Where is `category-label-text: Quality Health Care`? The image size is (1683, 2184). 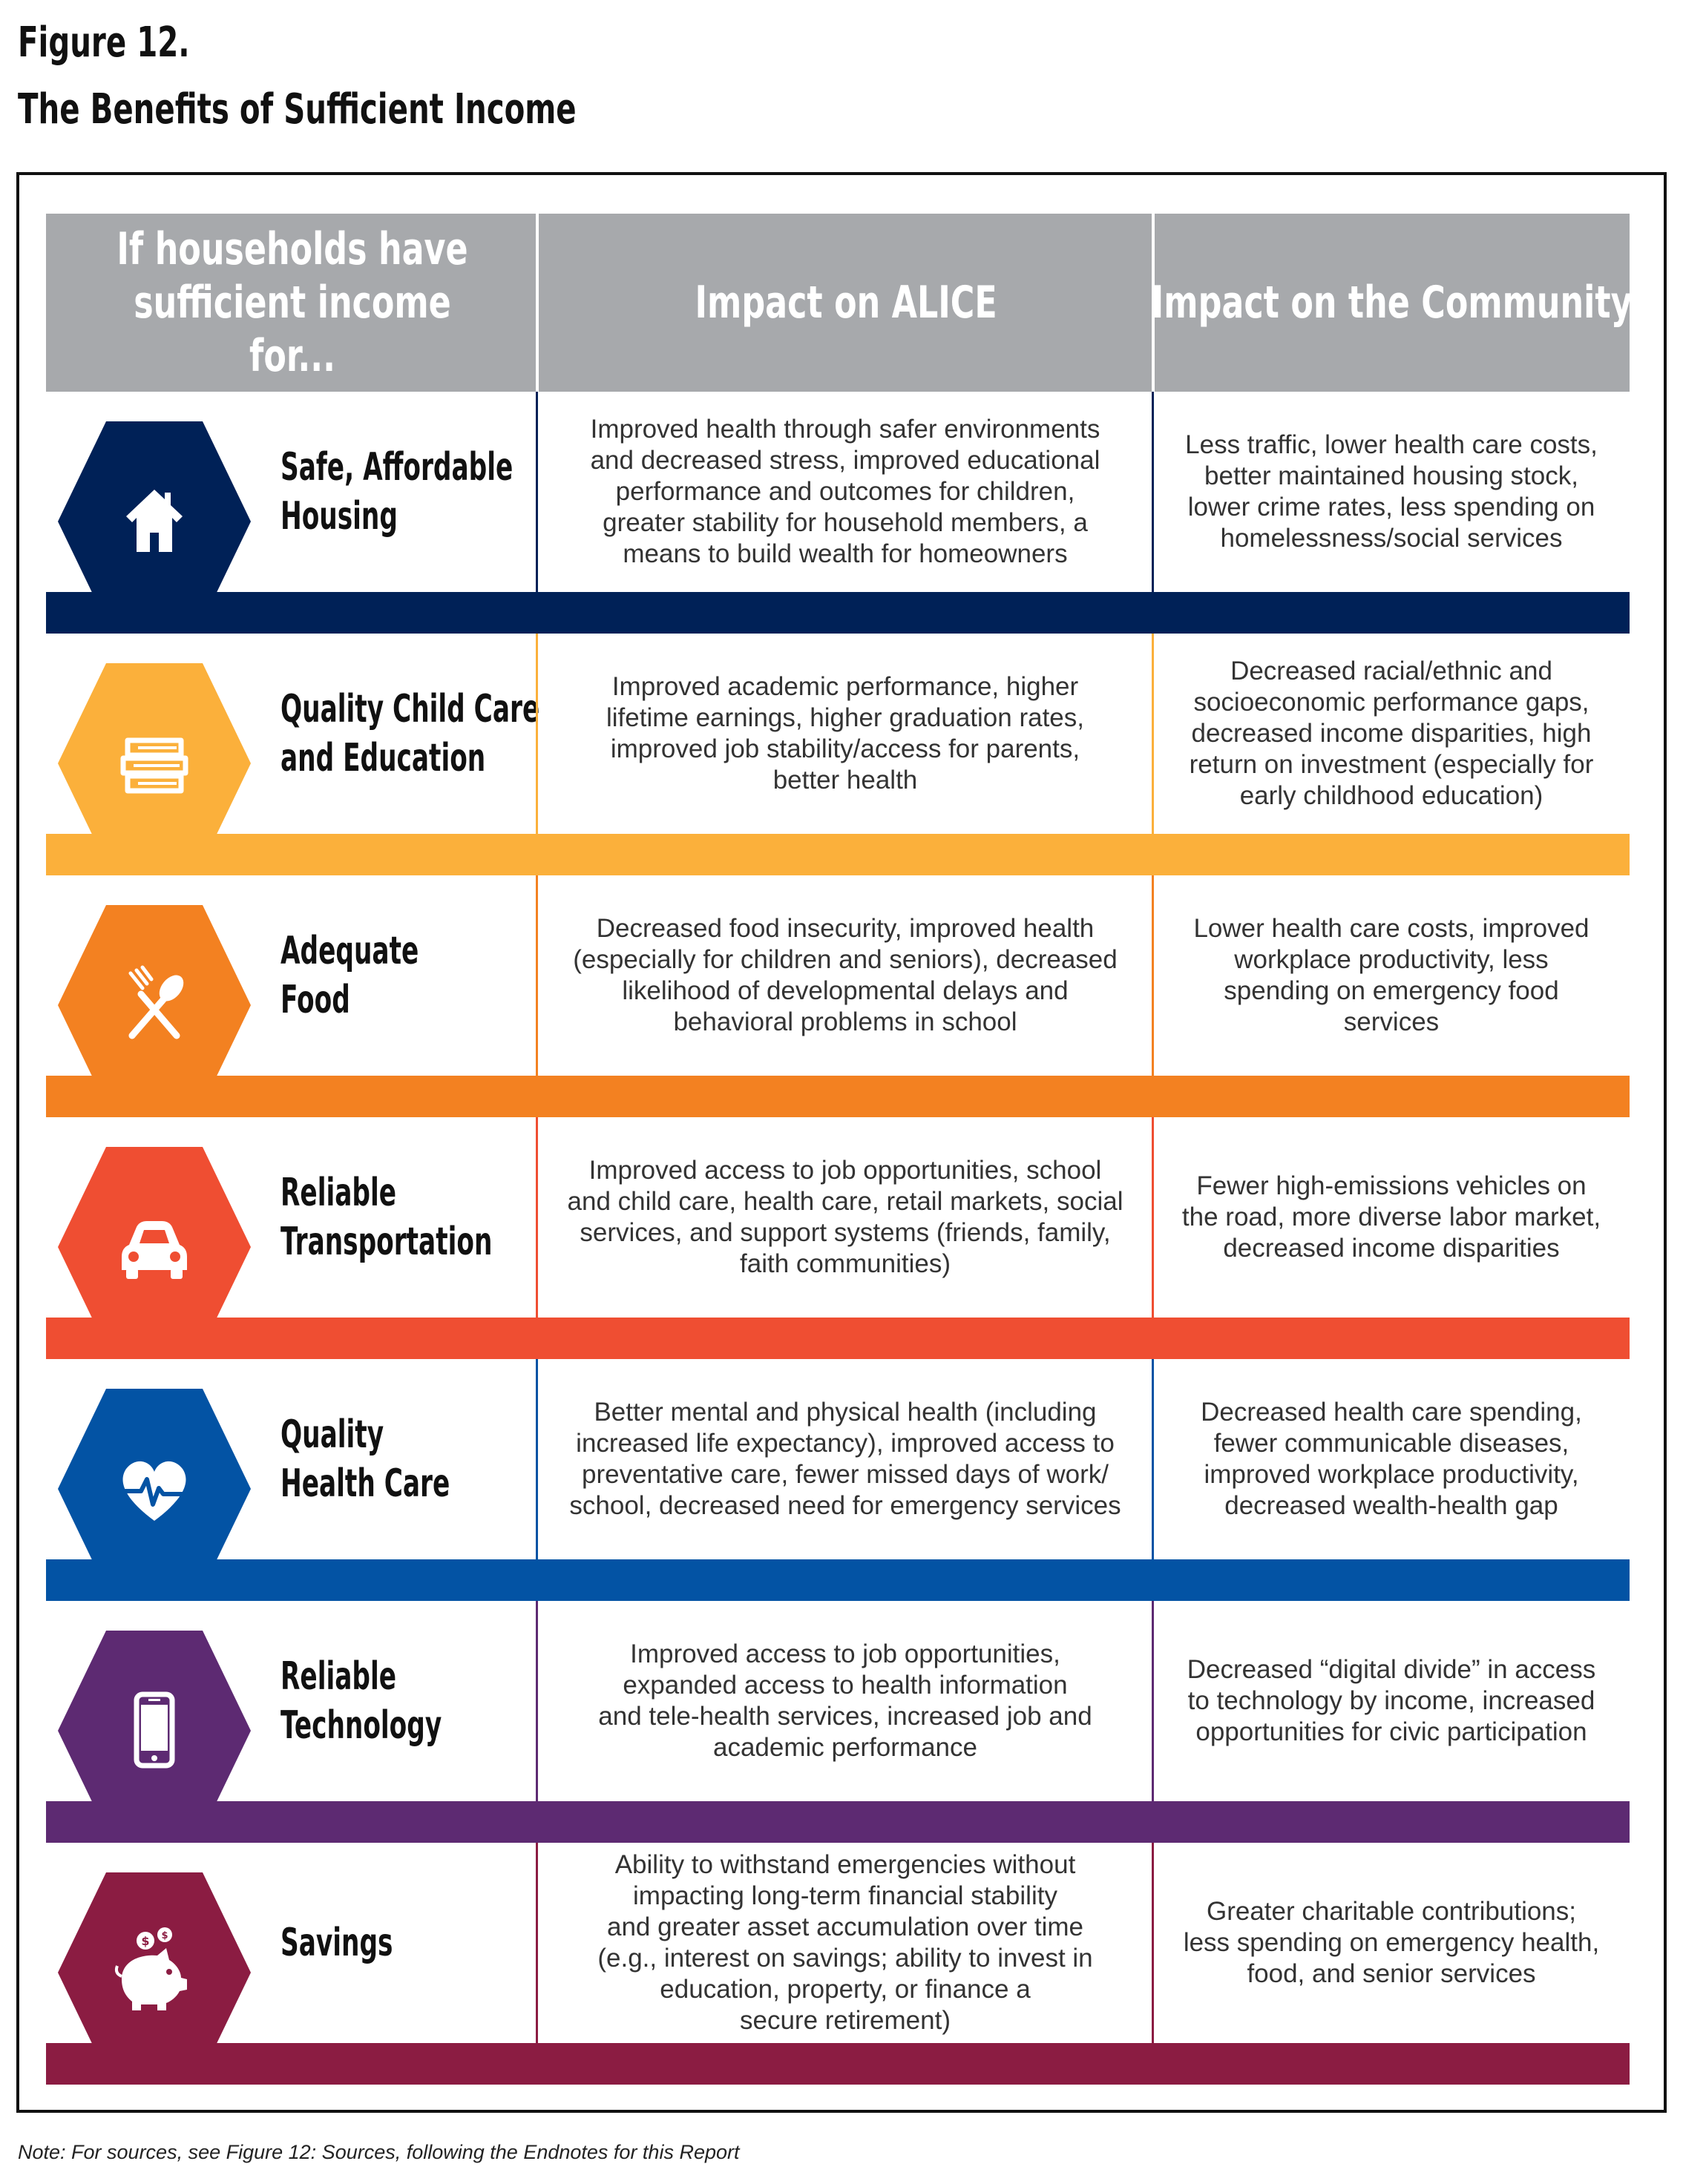 category-label-text: Quality Health Care is located at coordinates (365, 1459).